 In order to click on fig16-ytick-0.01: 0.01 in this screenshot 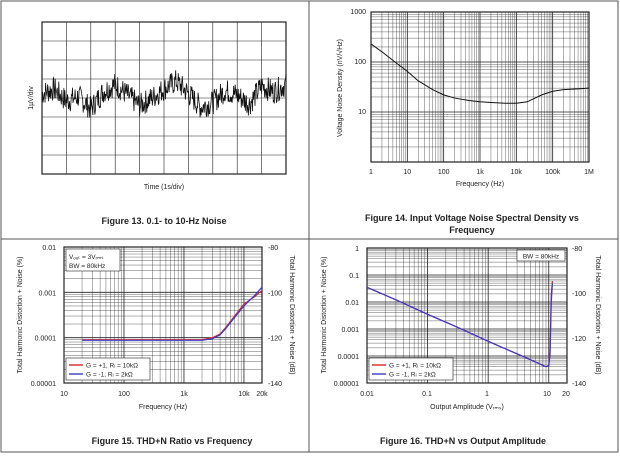, I will do `click(352, 303)`.